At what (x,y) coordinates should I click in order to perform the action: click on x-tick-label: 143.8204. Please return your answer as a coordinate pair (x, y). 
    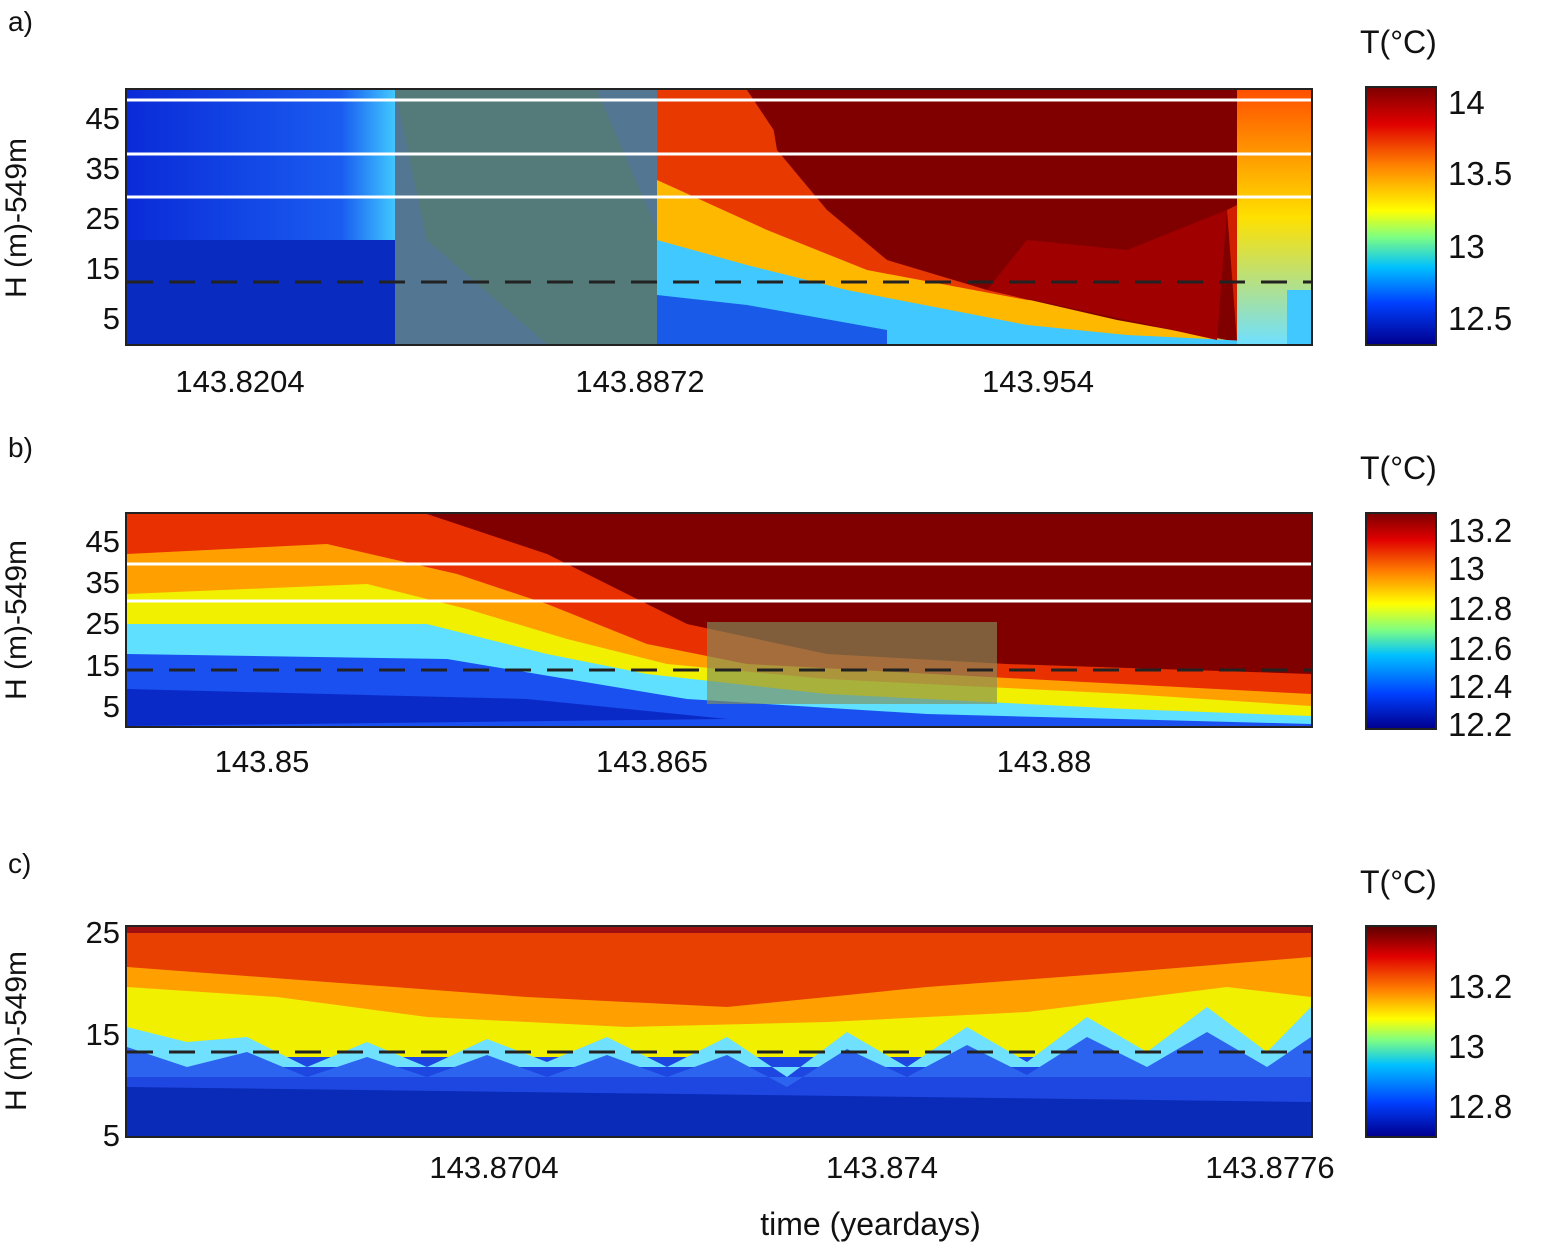
    Looking at the image, I should click on (240, 381).